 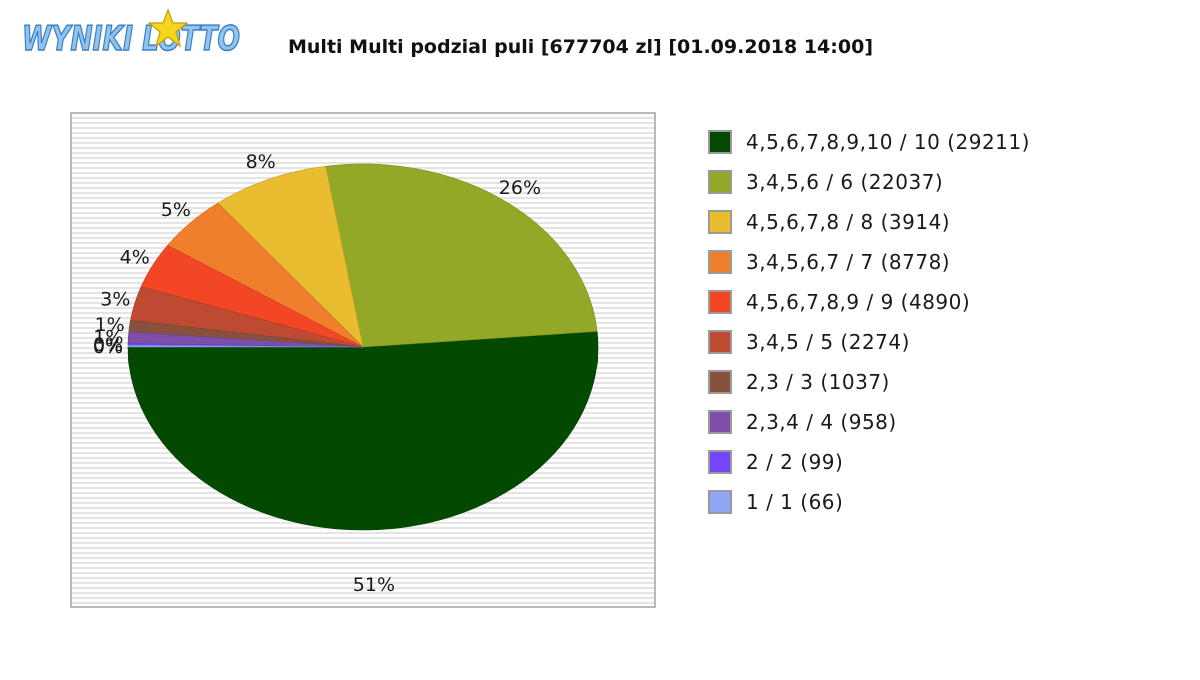 What do you see at coordinates (848, 262) in the screenshot?
I see `legend-label: 3,4,5,6,7 / 7 (8778)` at bounding box center [848, 262].